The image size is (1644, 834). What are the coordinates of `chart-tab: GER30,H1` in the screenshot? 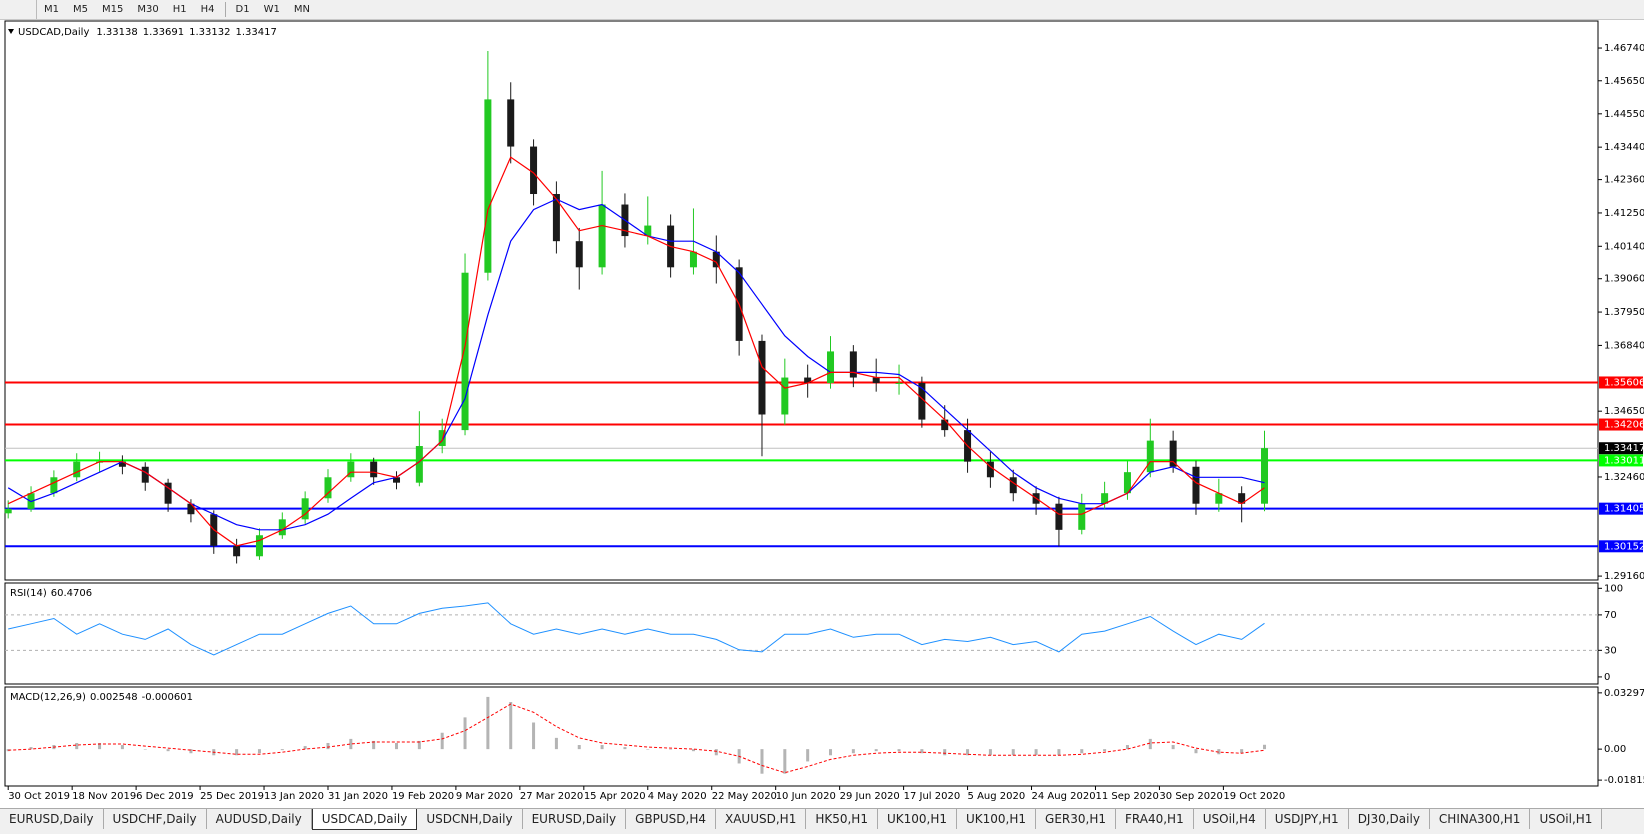 It's located at (1076, 819).